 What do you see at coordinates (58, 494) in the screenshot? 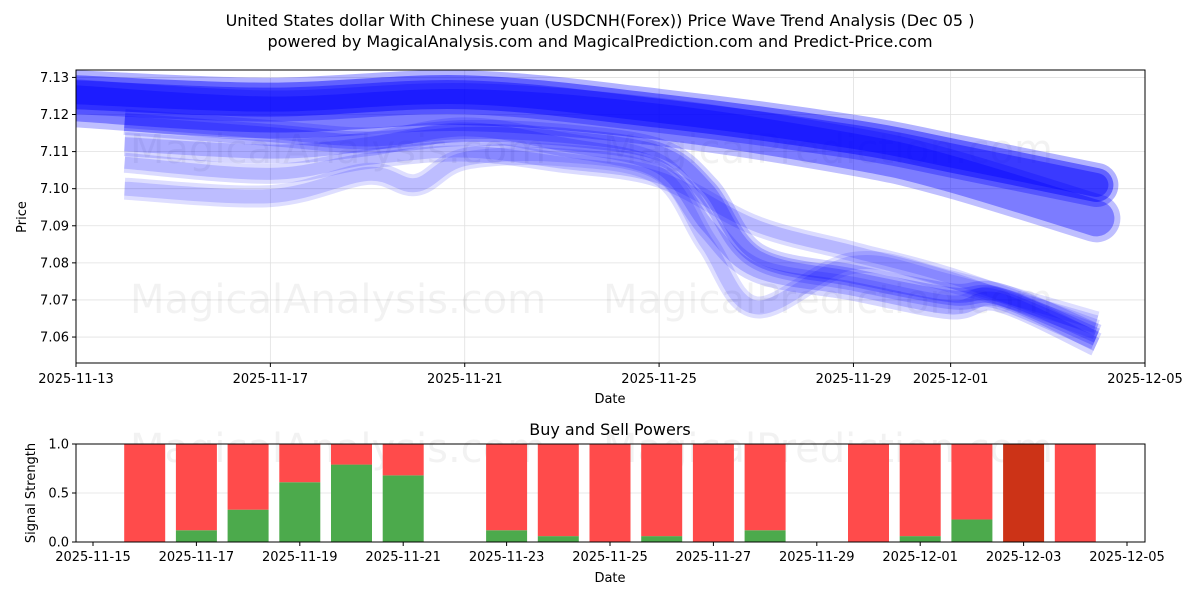
I see `y-tick-label: 0.5` at bounding box center [58, 494].